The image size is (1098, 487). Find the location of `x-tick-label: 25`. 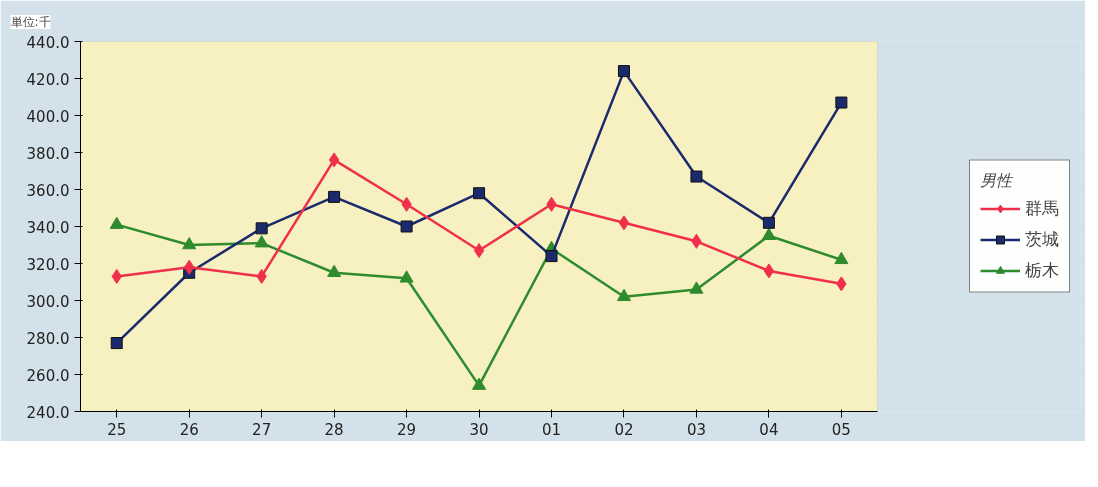

x-tick-label: 25 is located at coordinates (117, 429).